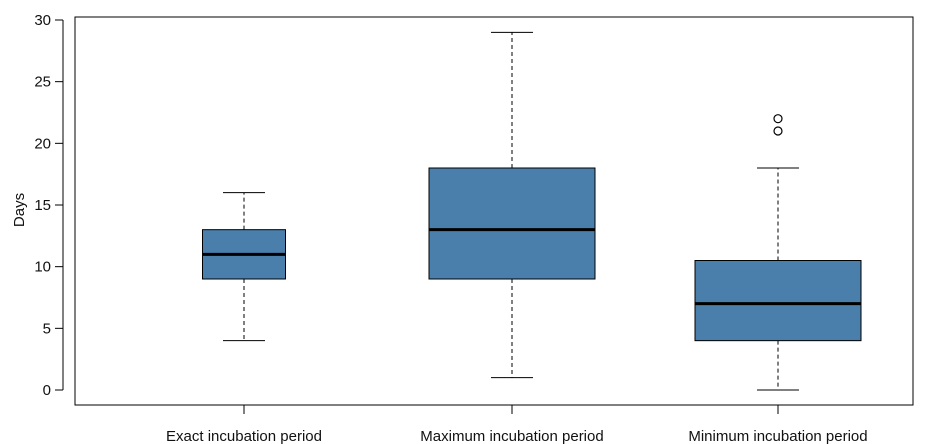 This screenshot has height=444, width=935. Describe the element at coordinates (47, 328) in the screenshot. I see `y-tick-label-5: 5` at that location.